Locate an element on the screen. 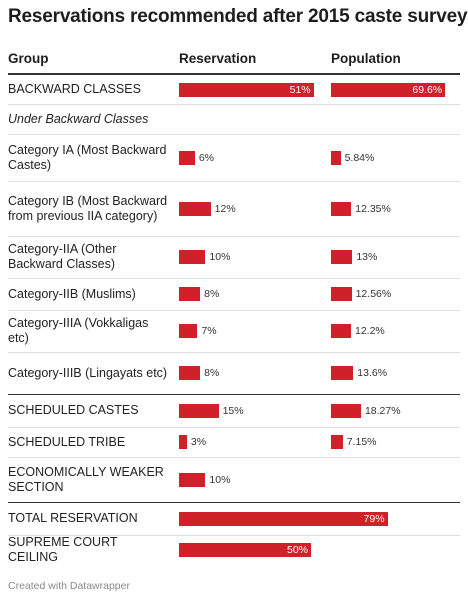 This screenshot has width=468, height=600. population-value-label: 5.84% is located at coordinates (359, 157).